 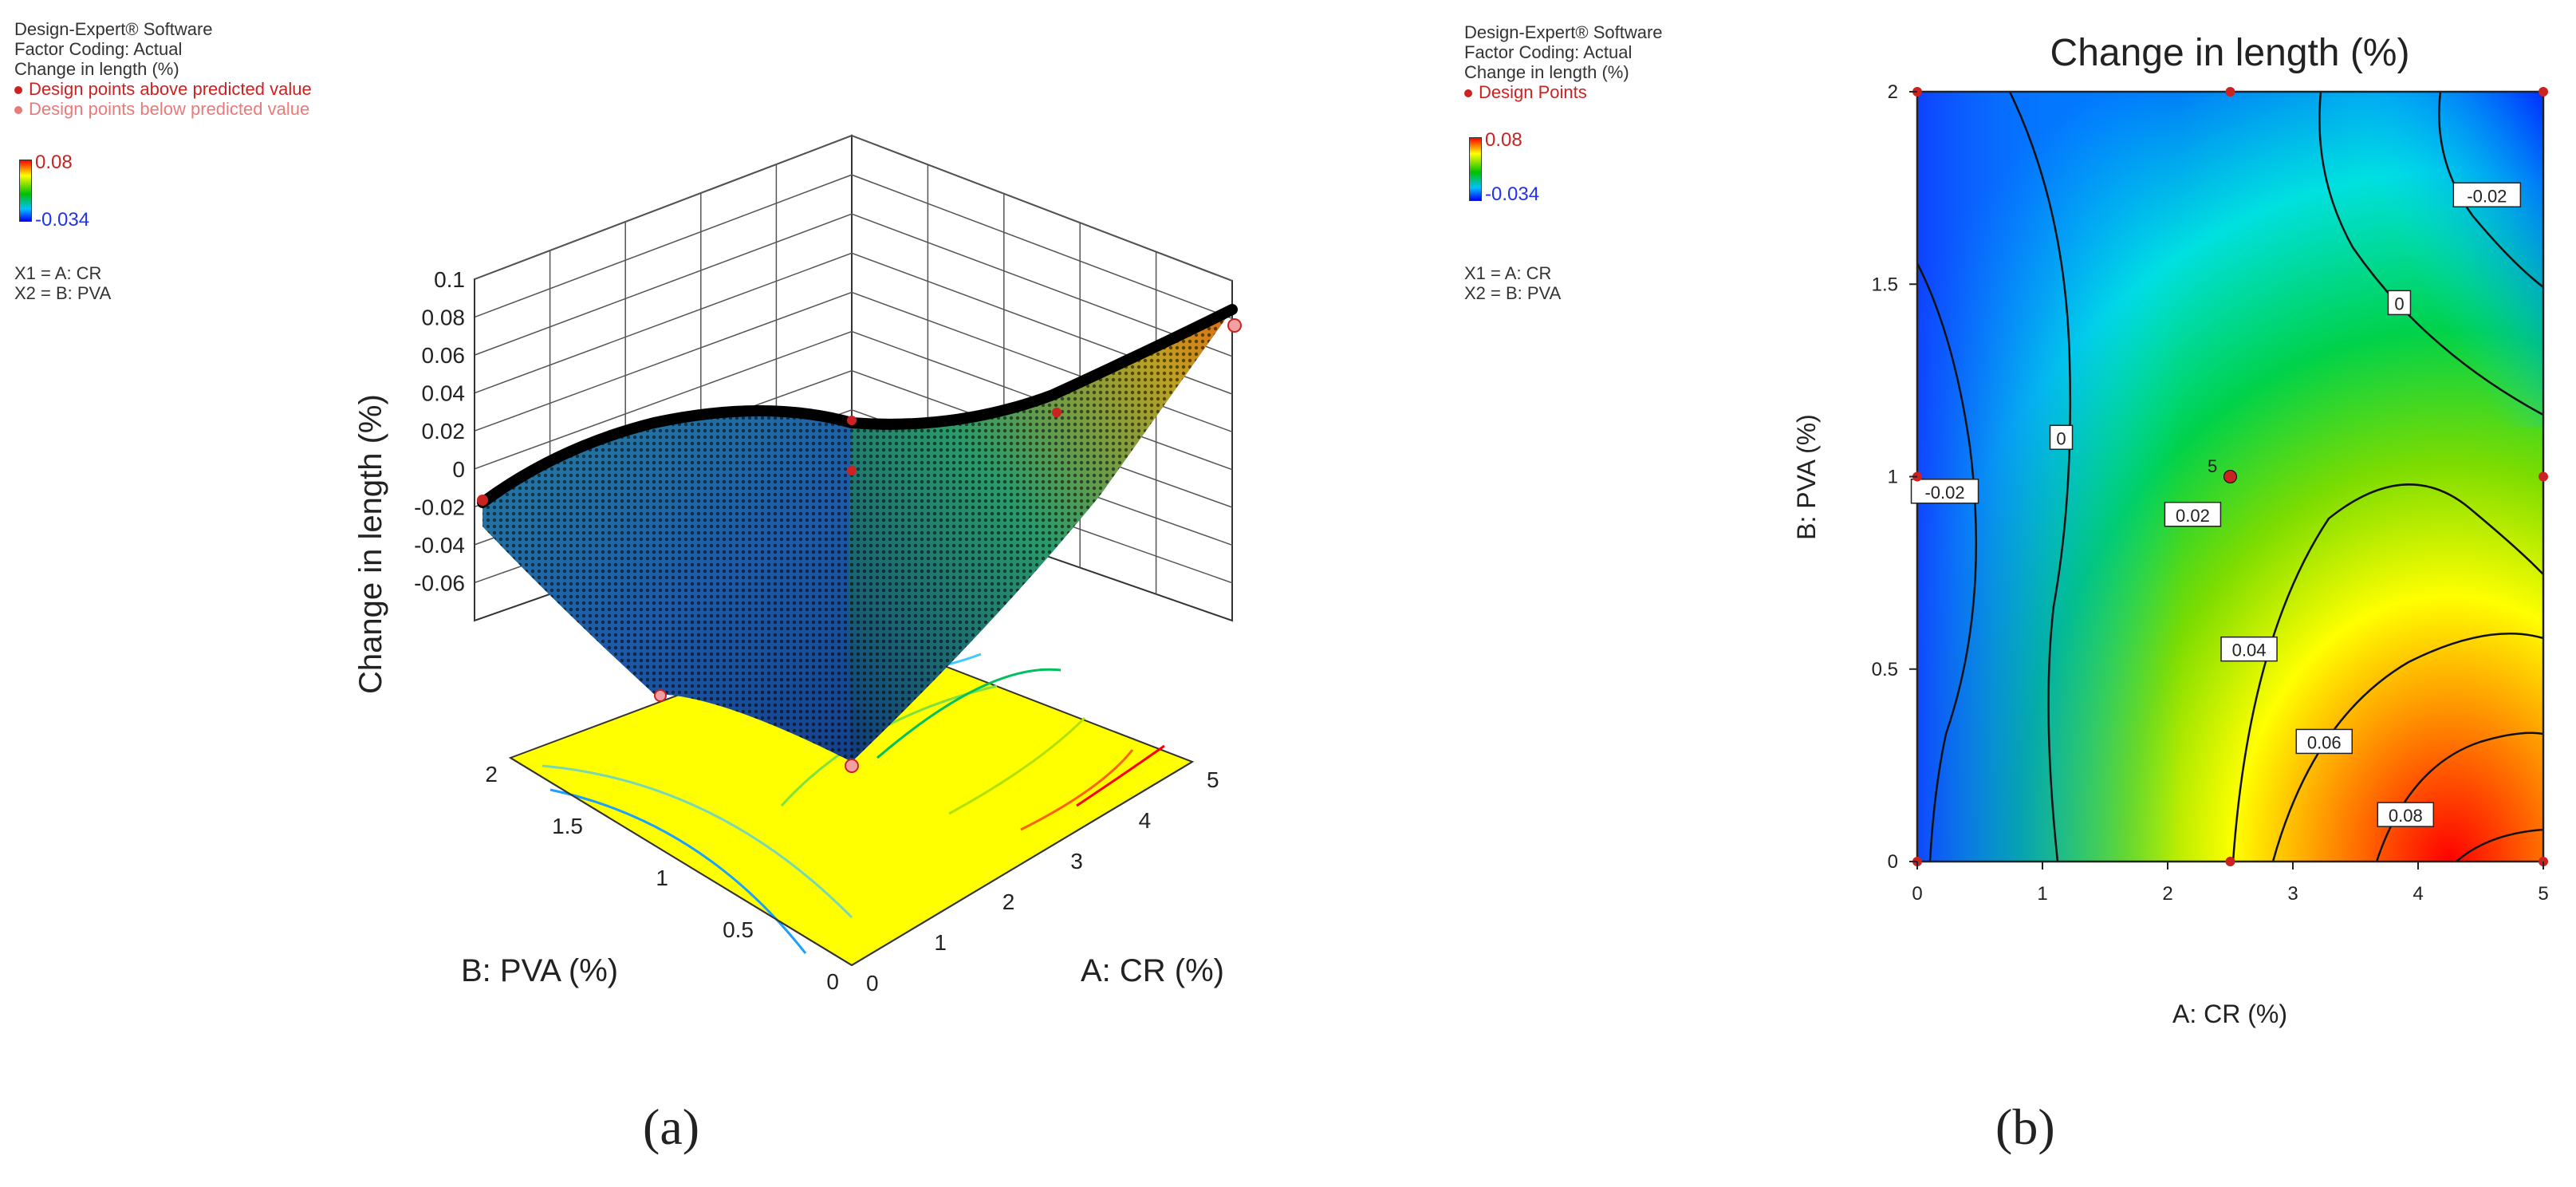 I want to click on x-axis-title-a: A: CR (%), so click(x=1152, y=970).